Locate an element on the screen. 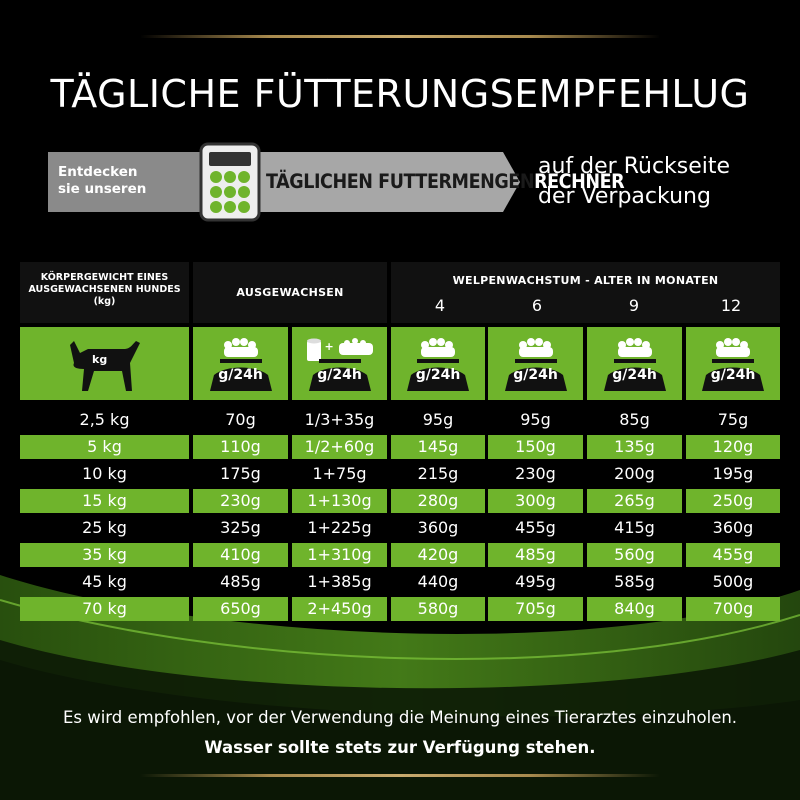  cell-feeding-amount: 1+385g is located at coordinates (339, 581).